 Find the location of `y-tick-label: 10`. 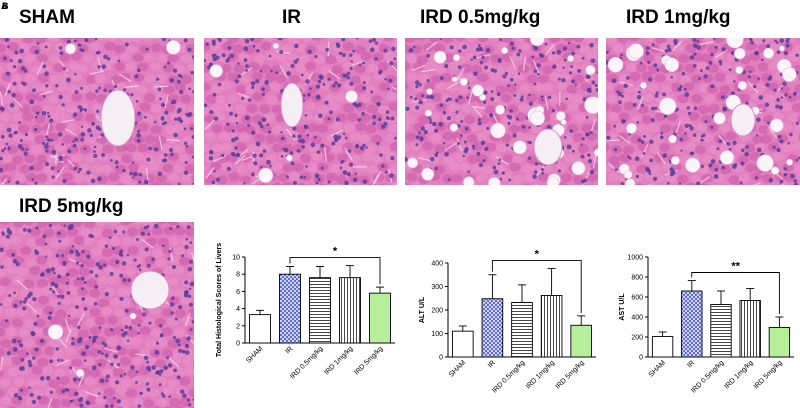

y-tick-label: 10 is located at coordinates (236, 258).